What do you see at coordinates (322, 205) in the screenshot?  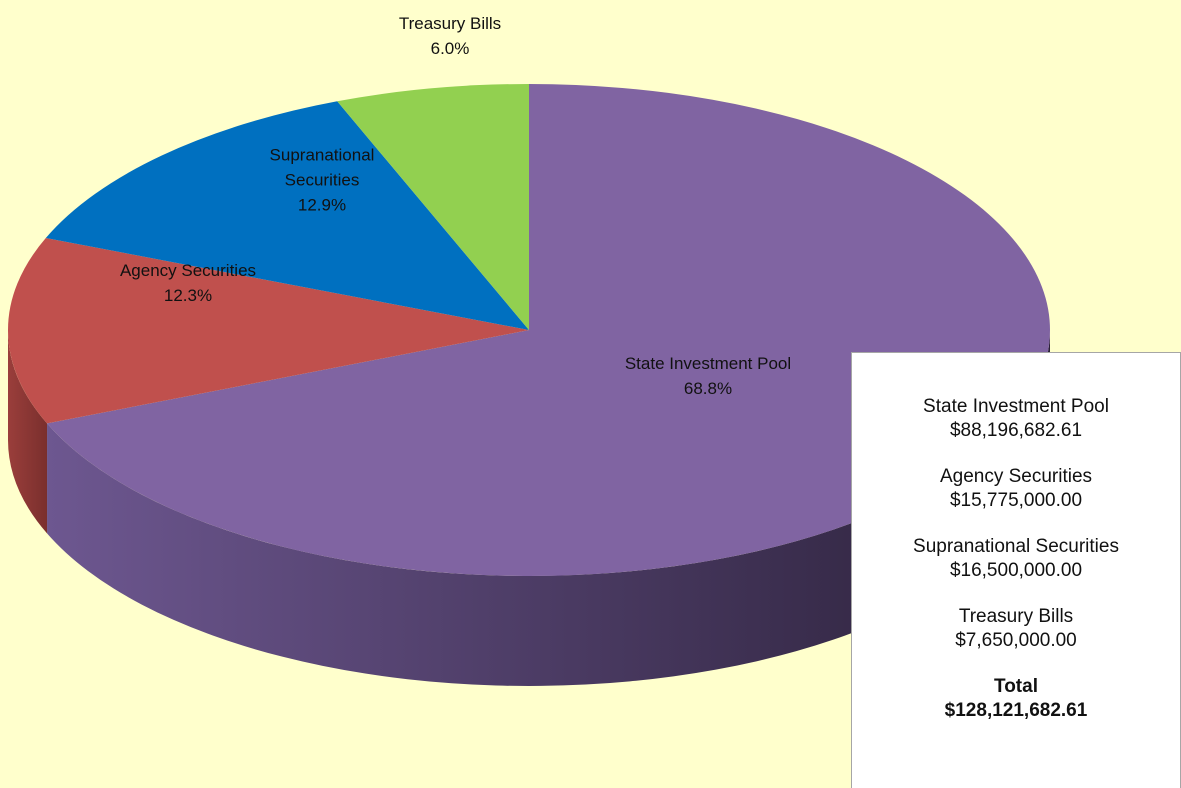 I see `slice-percent: 12.9%` at bounding box center [322, 205].